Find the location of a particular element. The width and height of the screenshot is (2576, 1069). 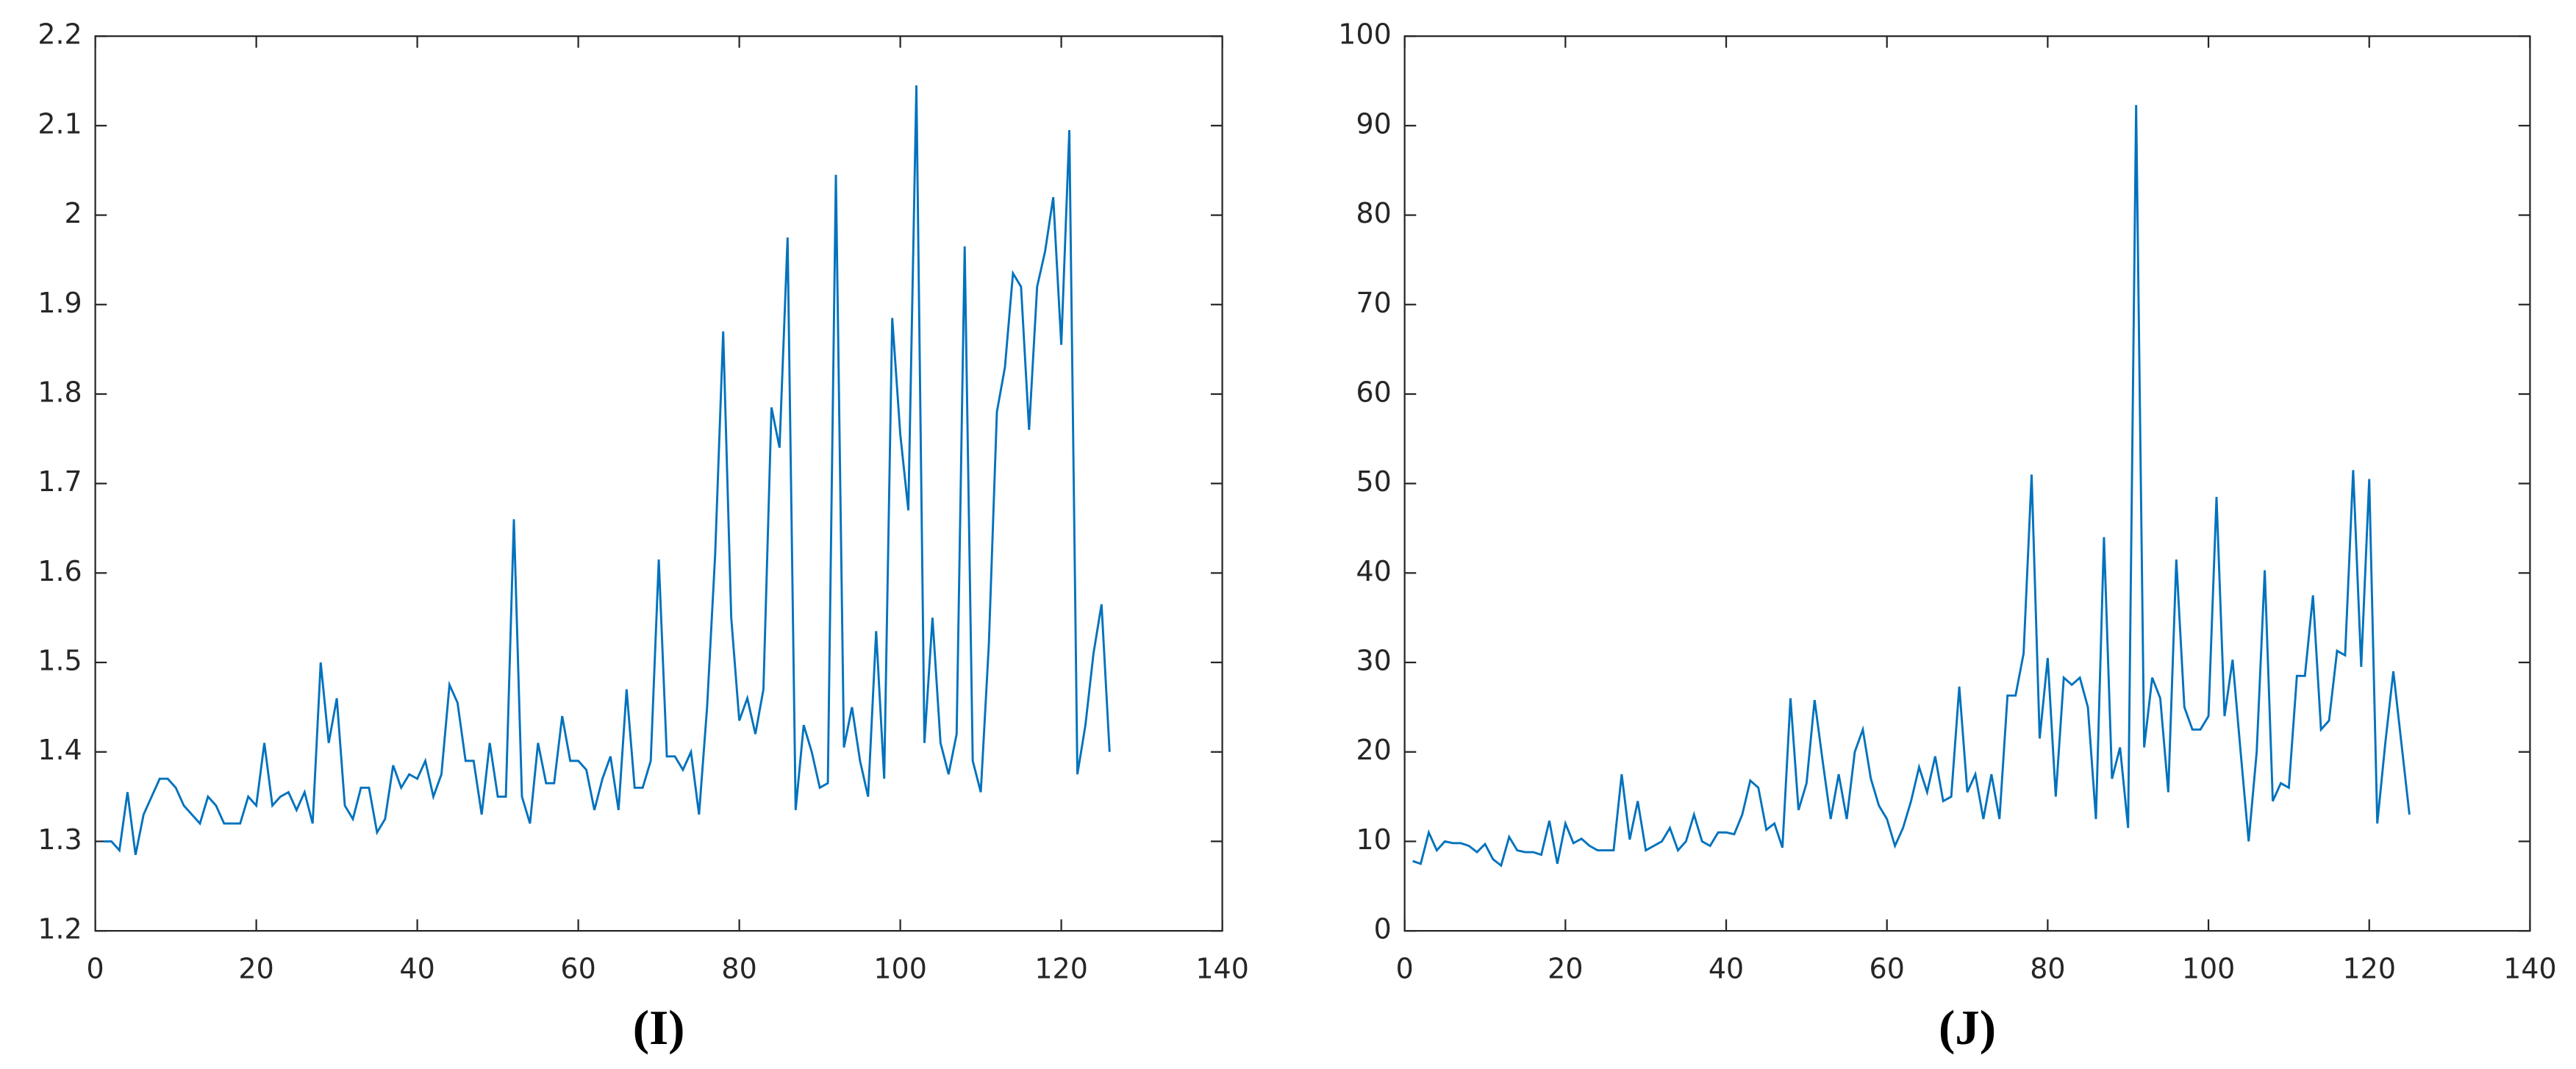

y-tick-label: 60 is located at coordinates (1373, 392).